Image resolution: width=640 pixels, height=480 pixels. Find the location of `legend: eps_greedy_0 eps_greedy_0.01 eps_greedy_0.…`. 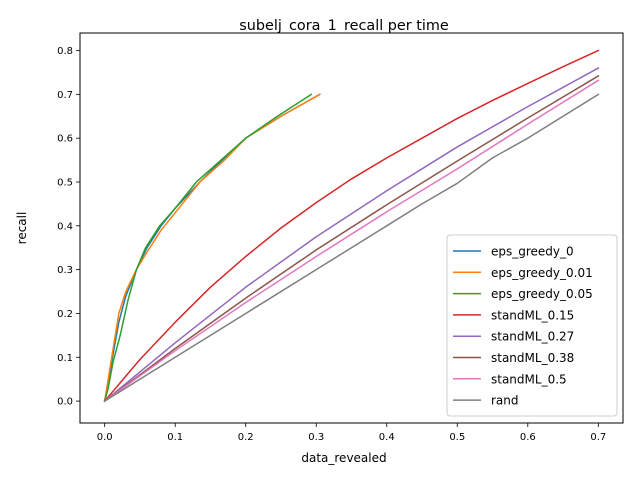

legend: eps_greedy_0 eps_greedy_0.01 eps_greedy_0.… is located at coordinates (532, 325).